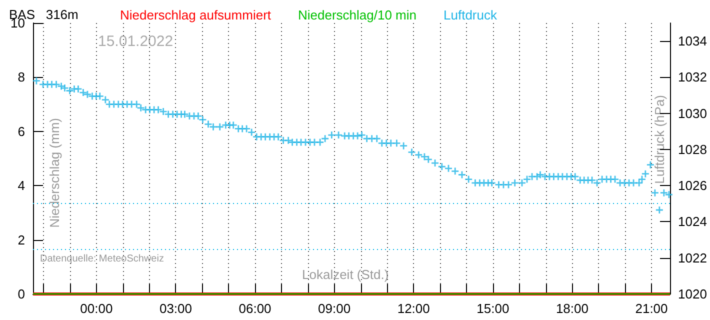 The image size is (710, 320). Describe the element at coordinates (413, 308) in the screenshot. I see `x-tick-label: 12:00` at that location.